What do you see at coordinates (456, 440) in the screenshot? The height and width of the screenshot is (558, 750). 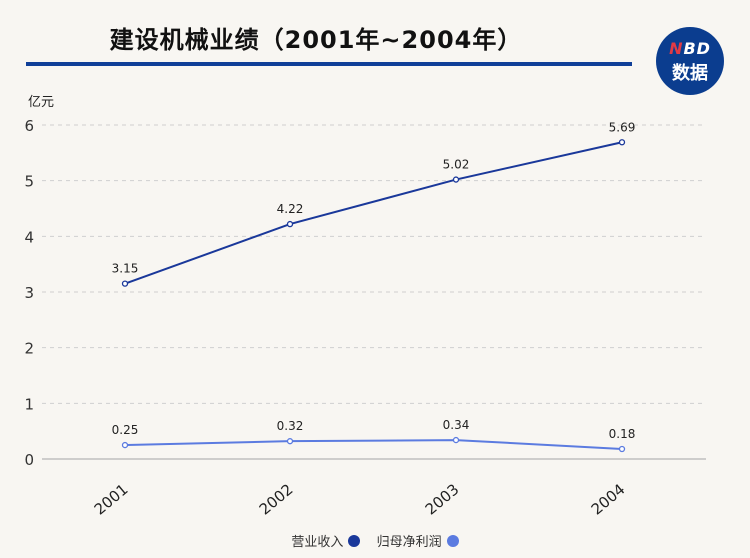 I see `data-point-profit-2003` at bounding box center [456, 440].